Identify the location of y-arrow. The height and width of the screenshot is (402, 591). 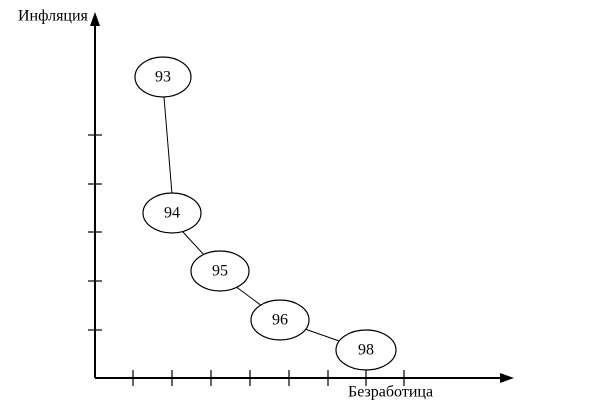
(95, 19).